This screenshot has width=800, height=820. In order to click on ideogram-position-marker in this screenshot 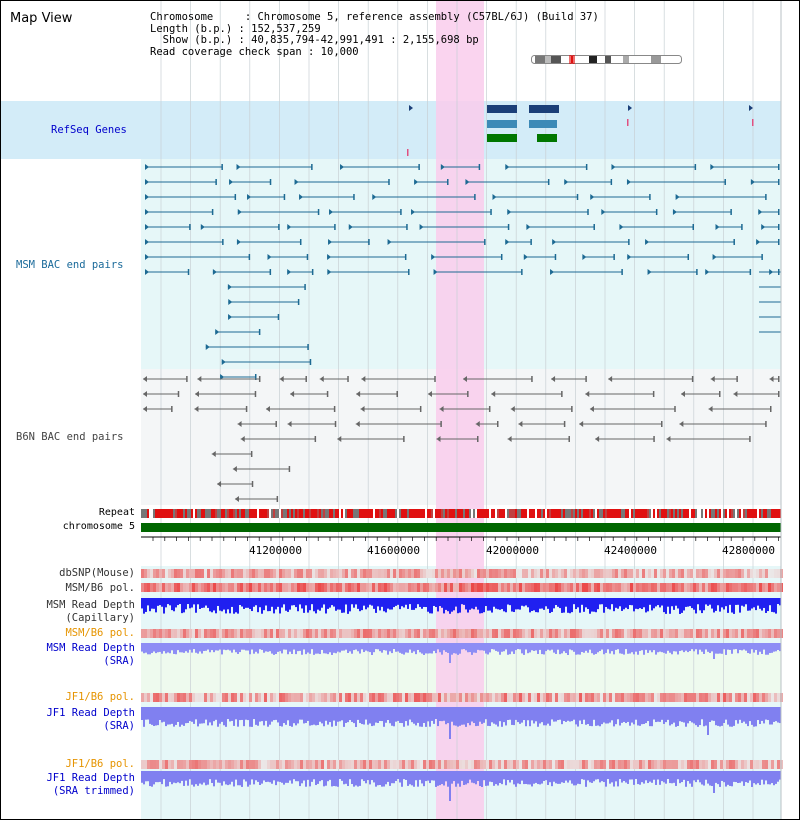, I will do `click(572, 59)`.